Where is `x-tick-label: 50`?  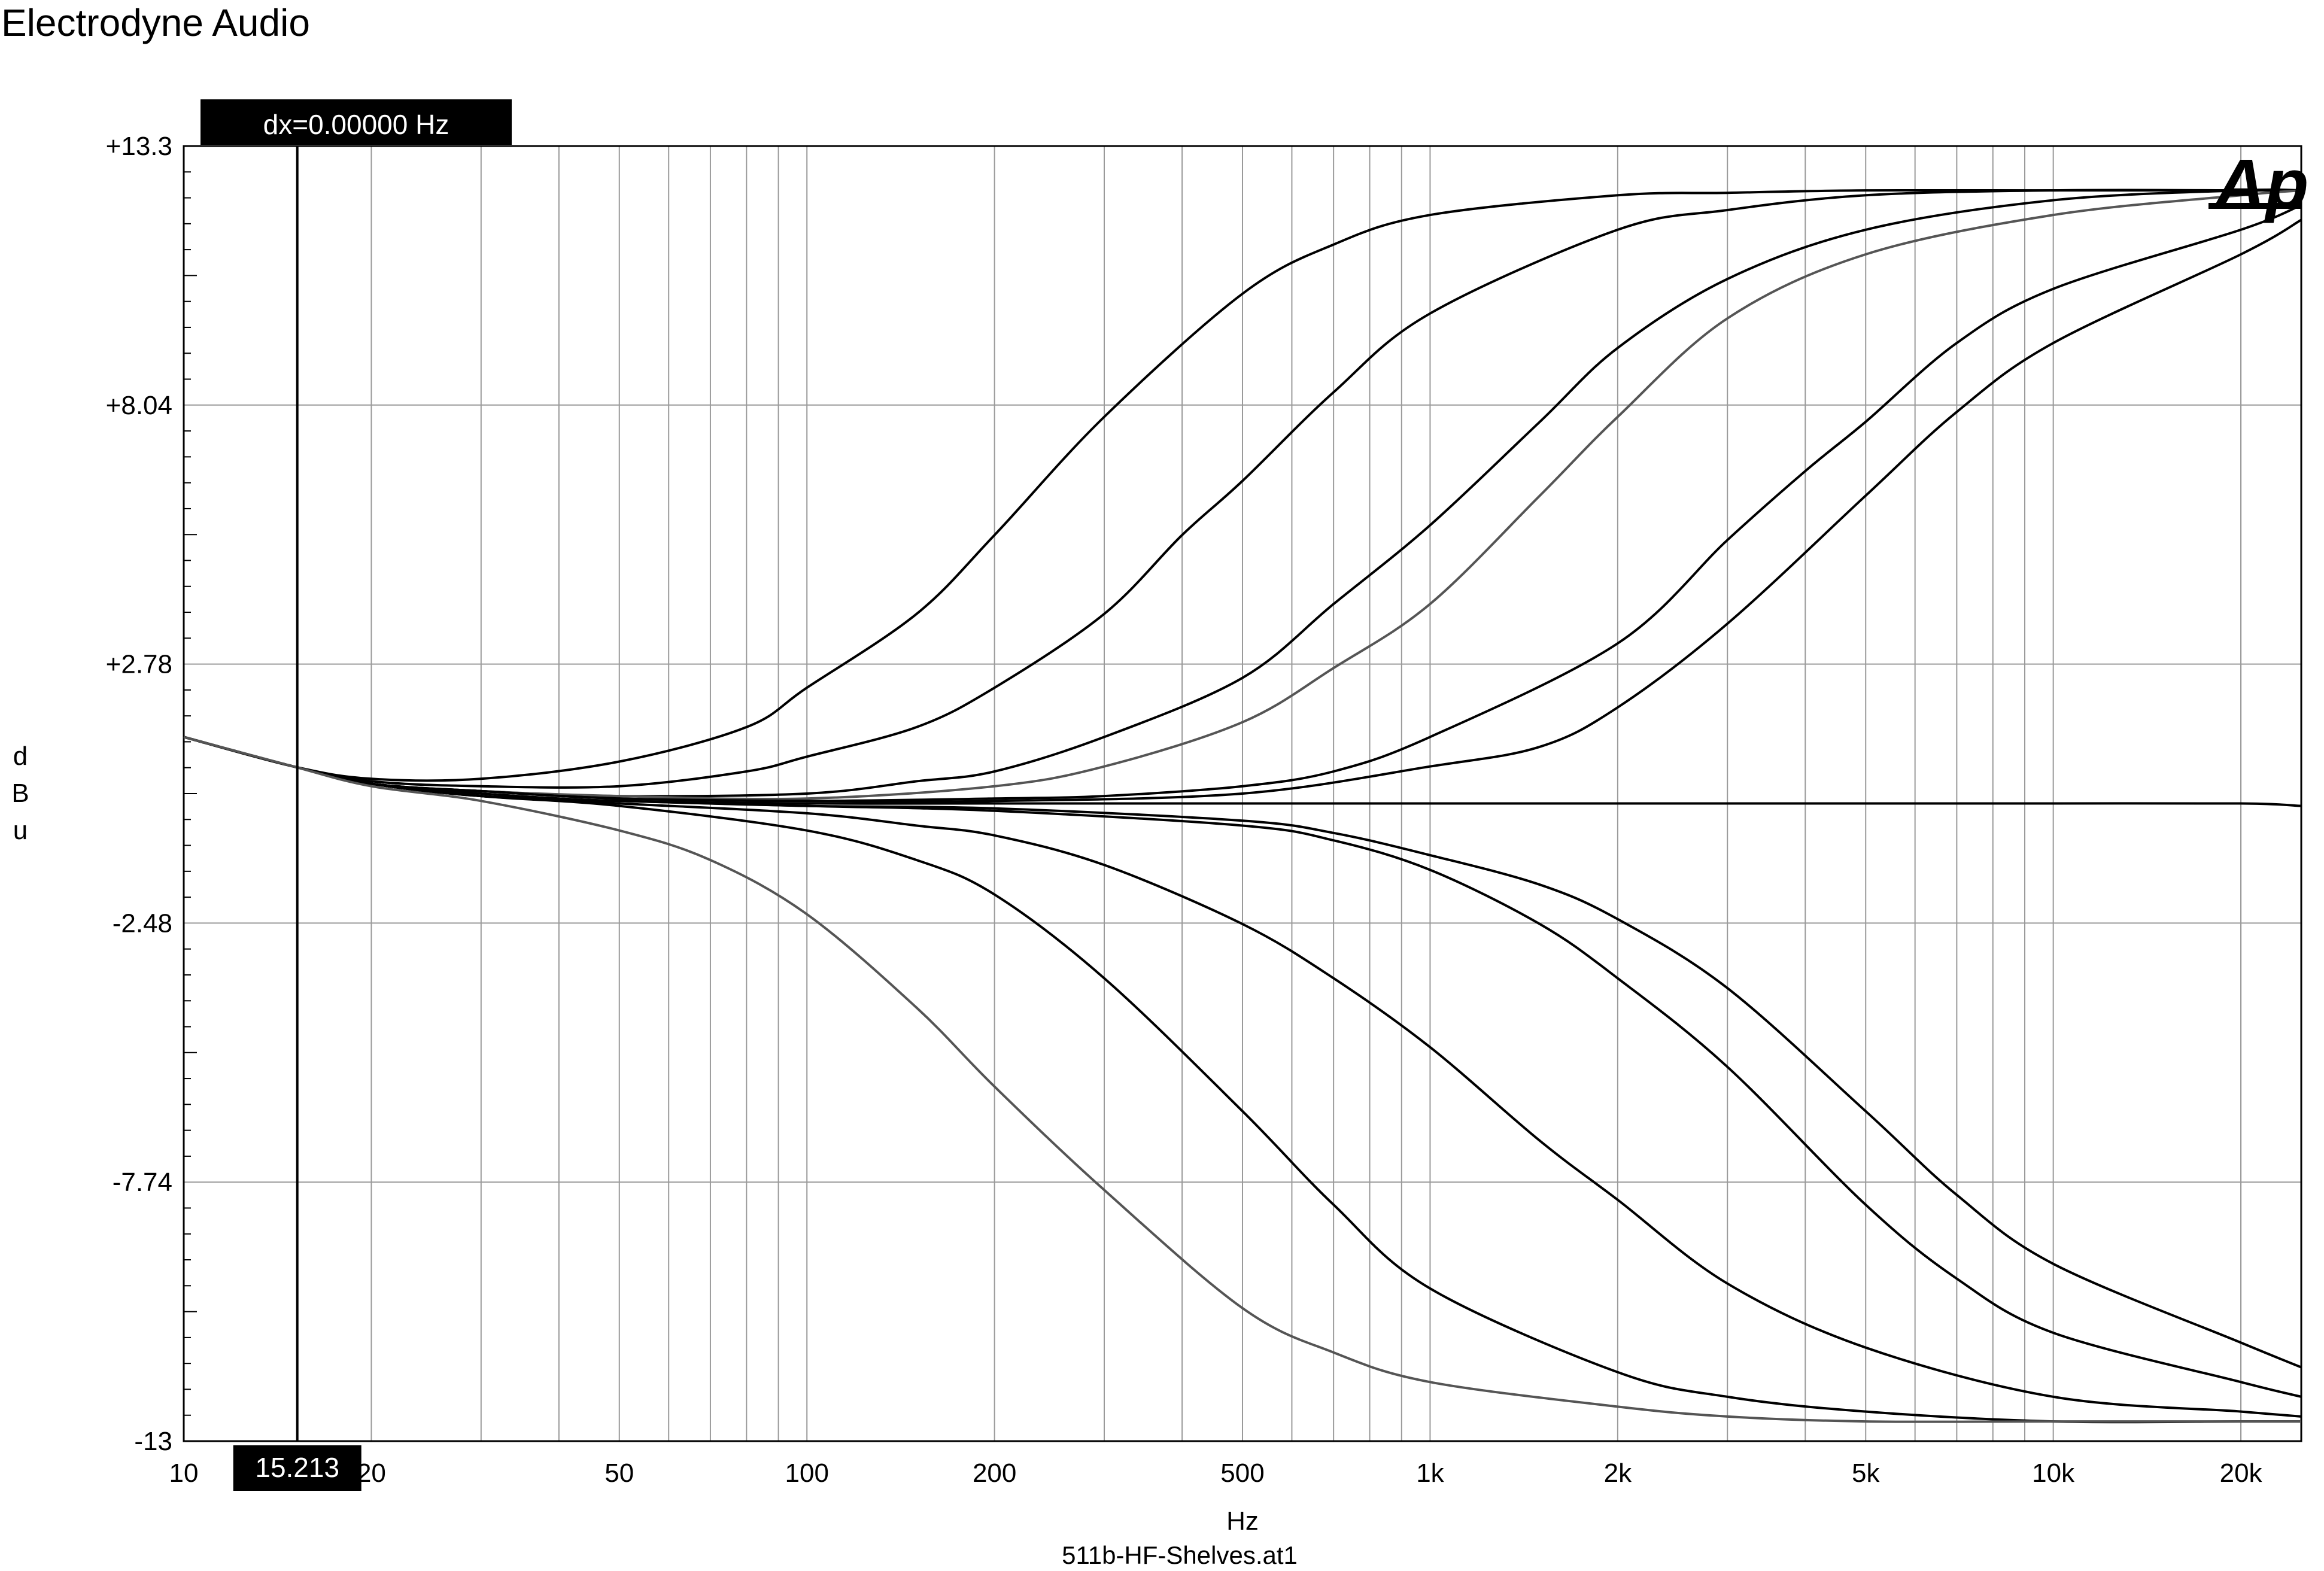 x-tick-label: 50 is located at coordinates (619, 1473).